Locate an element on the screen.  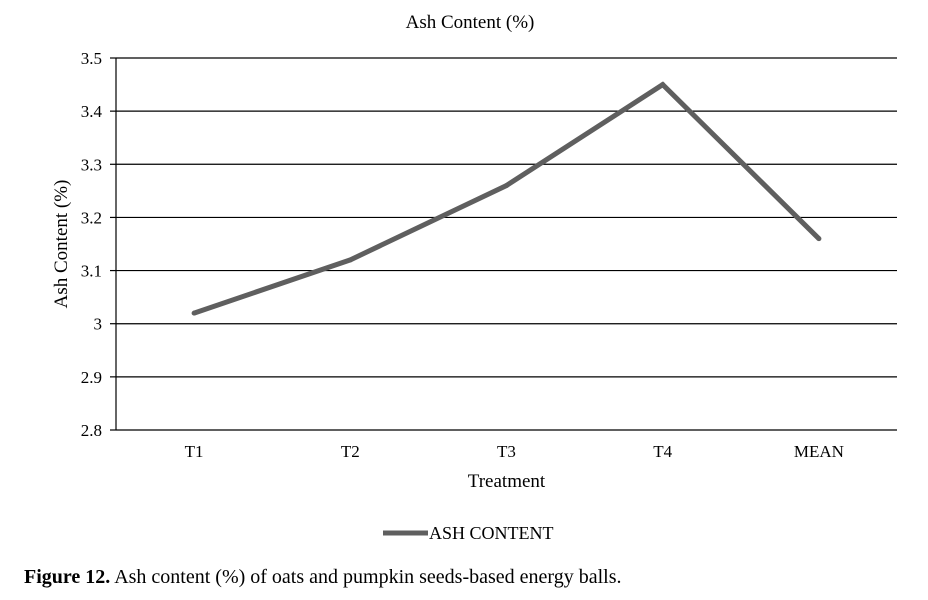
x-tick-label: MEAN is located at coordinates (819, 451).